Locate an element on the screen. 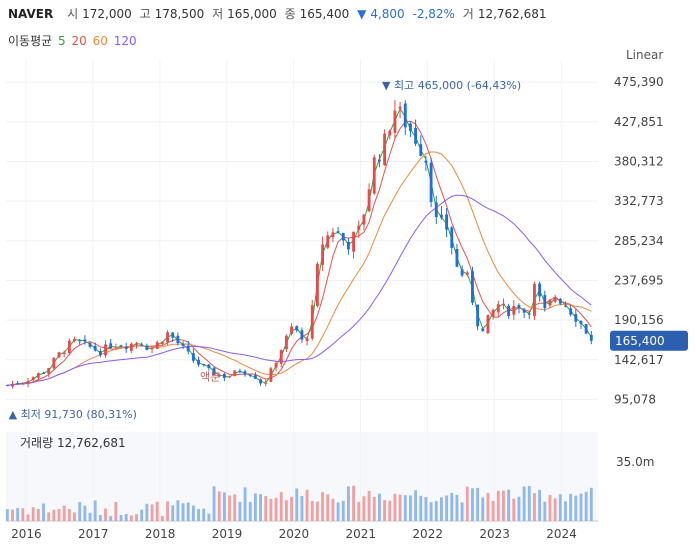 The height and width of the screenshot is (553, 696). x-tick-label: 2020 is located at coordinates (294, 534).